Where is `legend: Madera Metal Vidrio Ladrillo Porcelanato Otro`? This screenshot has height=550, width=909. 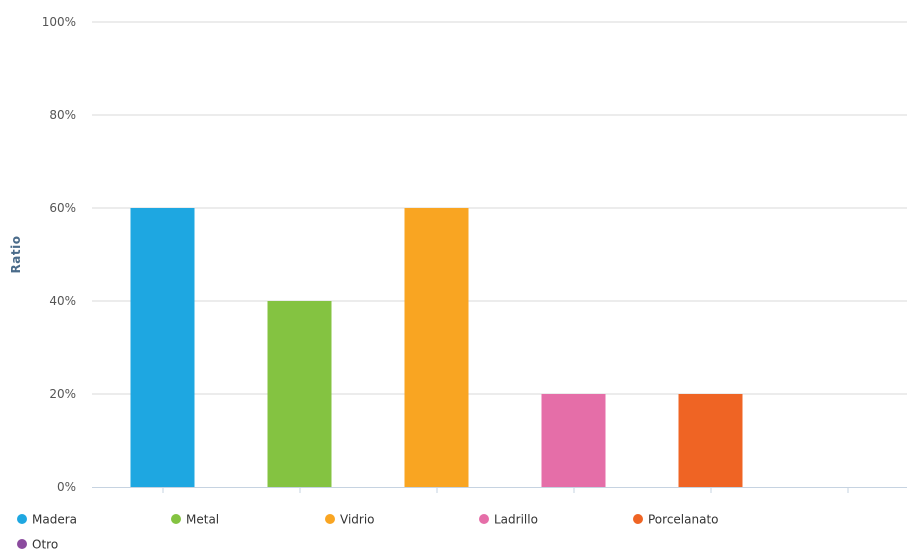
legend: Madera Metal Vidrio Ladrillo Porcelanato Otro is located at coordinates (368, 531).